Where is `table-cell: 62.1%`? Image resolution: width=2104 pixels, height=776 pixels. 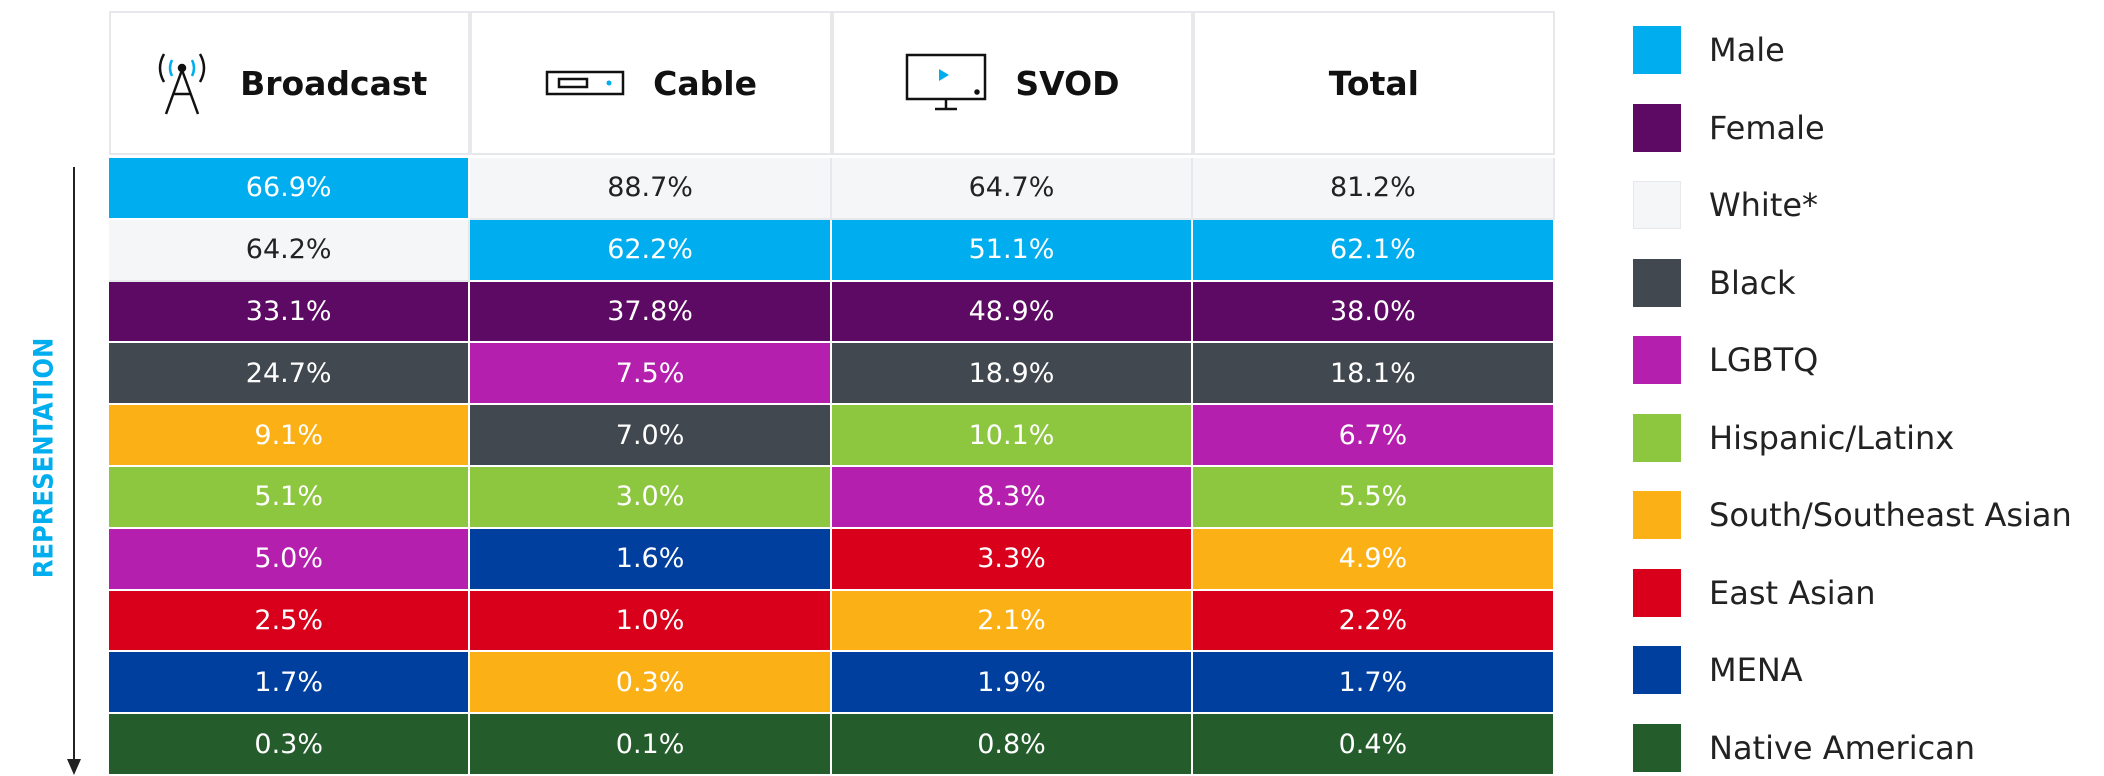
table-cell: 62.1% is located at coordinates (1374, 250).